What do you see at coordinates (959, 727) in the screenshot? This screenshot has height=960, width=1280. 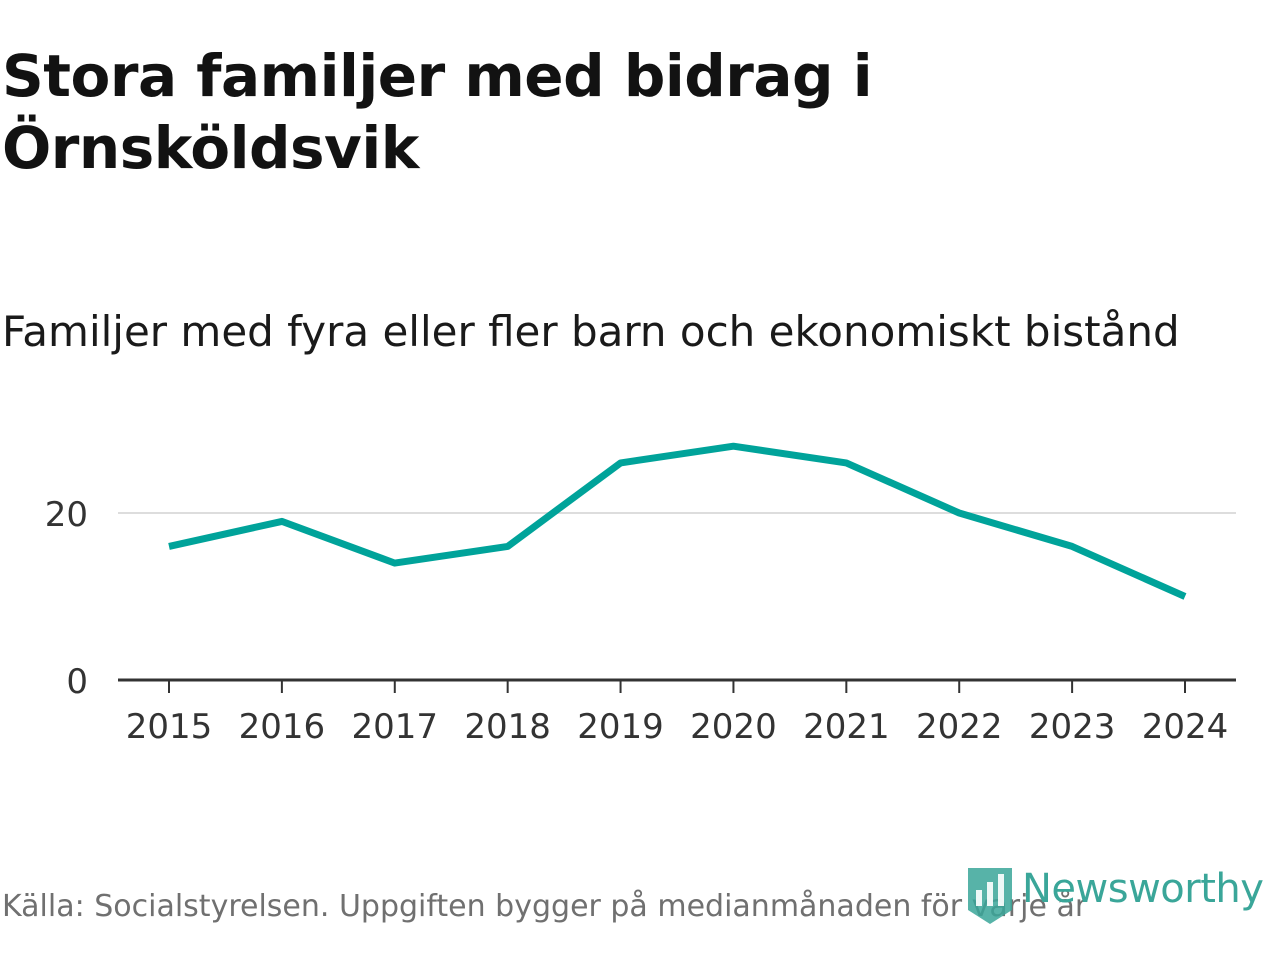 I see `x-tick-label-2022: 2022` at bounding box center [959, 727].